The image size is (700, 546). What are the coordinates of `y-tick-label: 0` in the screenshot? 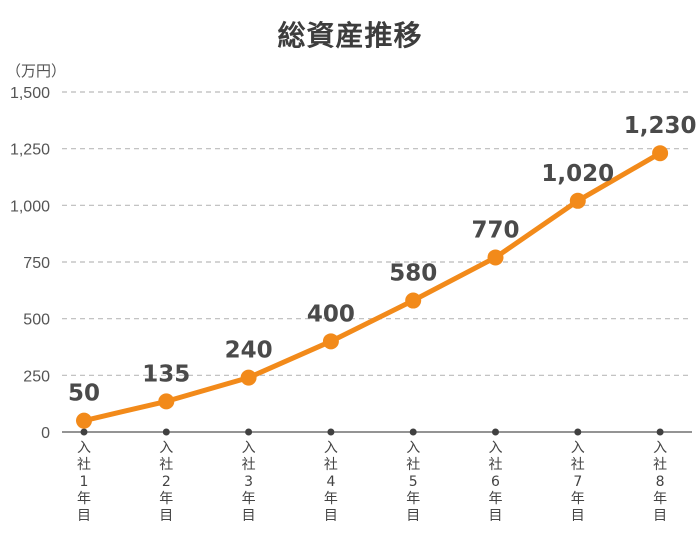 It's located at (45, 433).